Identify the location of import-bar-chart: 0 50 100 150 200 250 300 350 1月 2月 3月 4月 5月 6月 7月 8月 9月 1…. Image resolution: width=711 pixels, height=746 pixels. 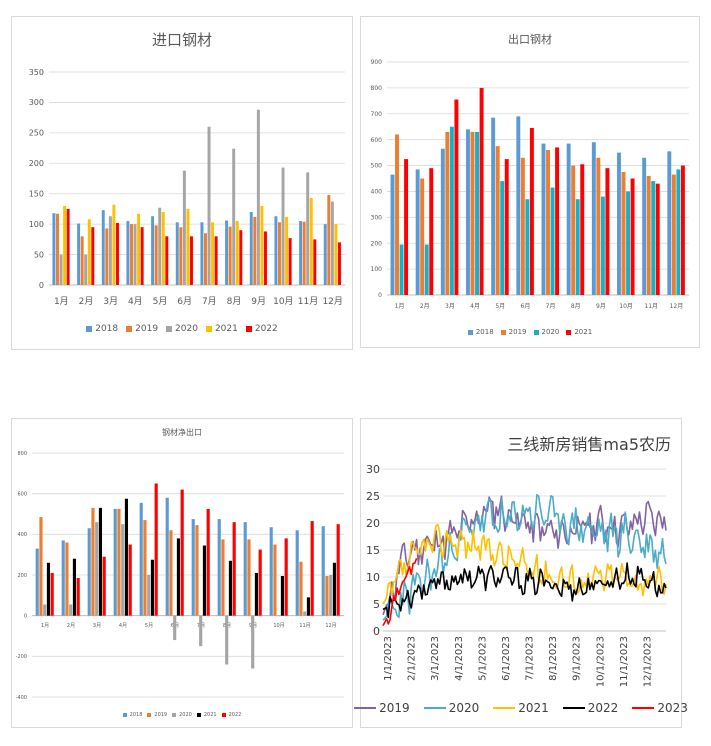
(187, 187).